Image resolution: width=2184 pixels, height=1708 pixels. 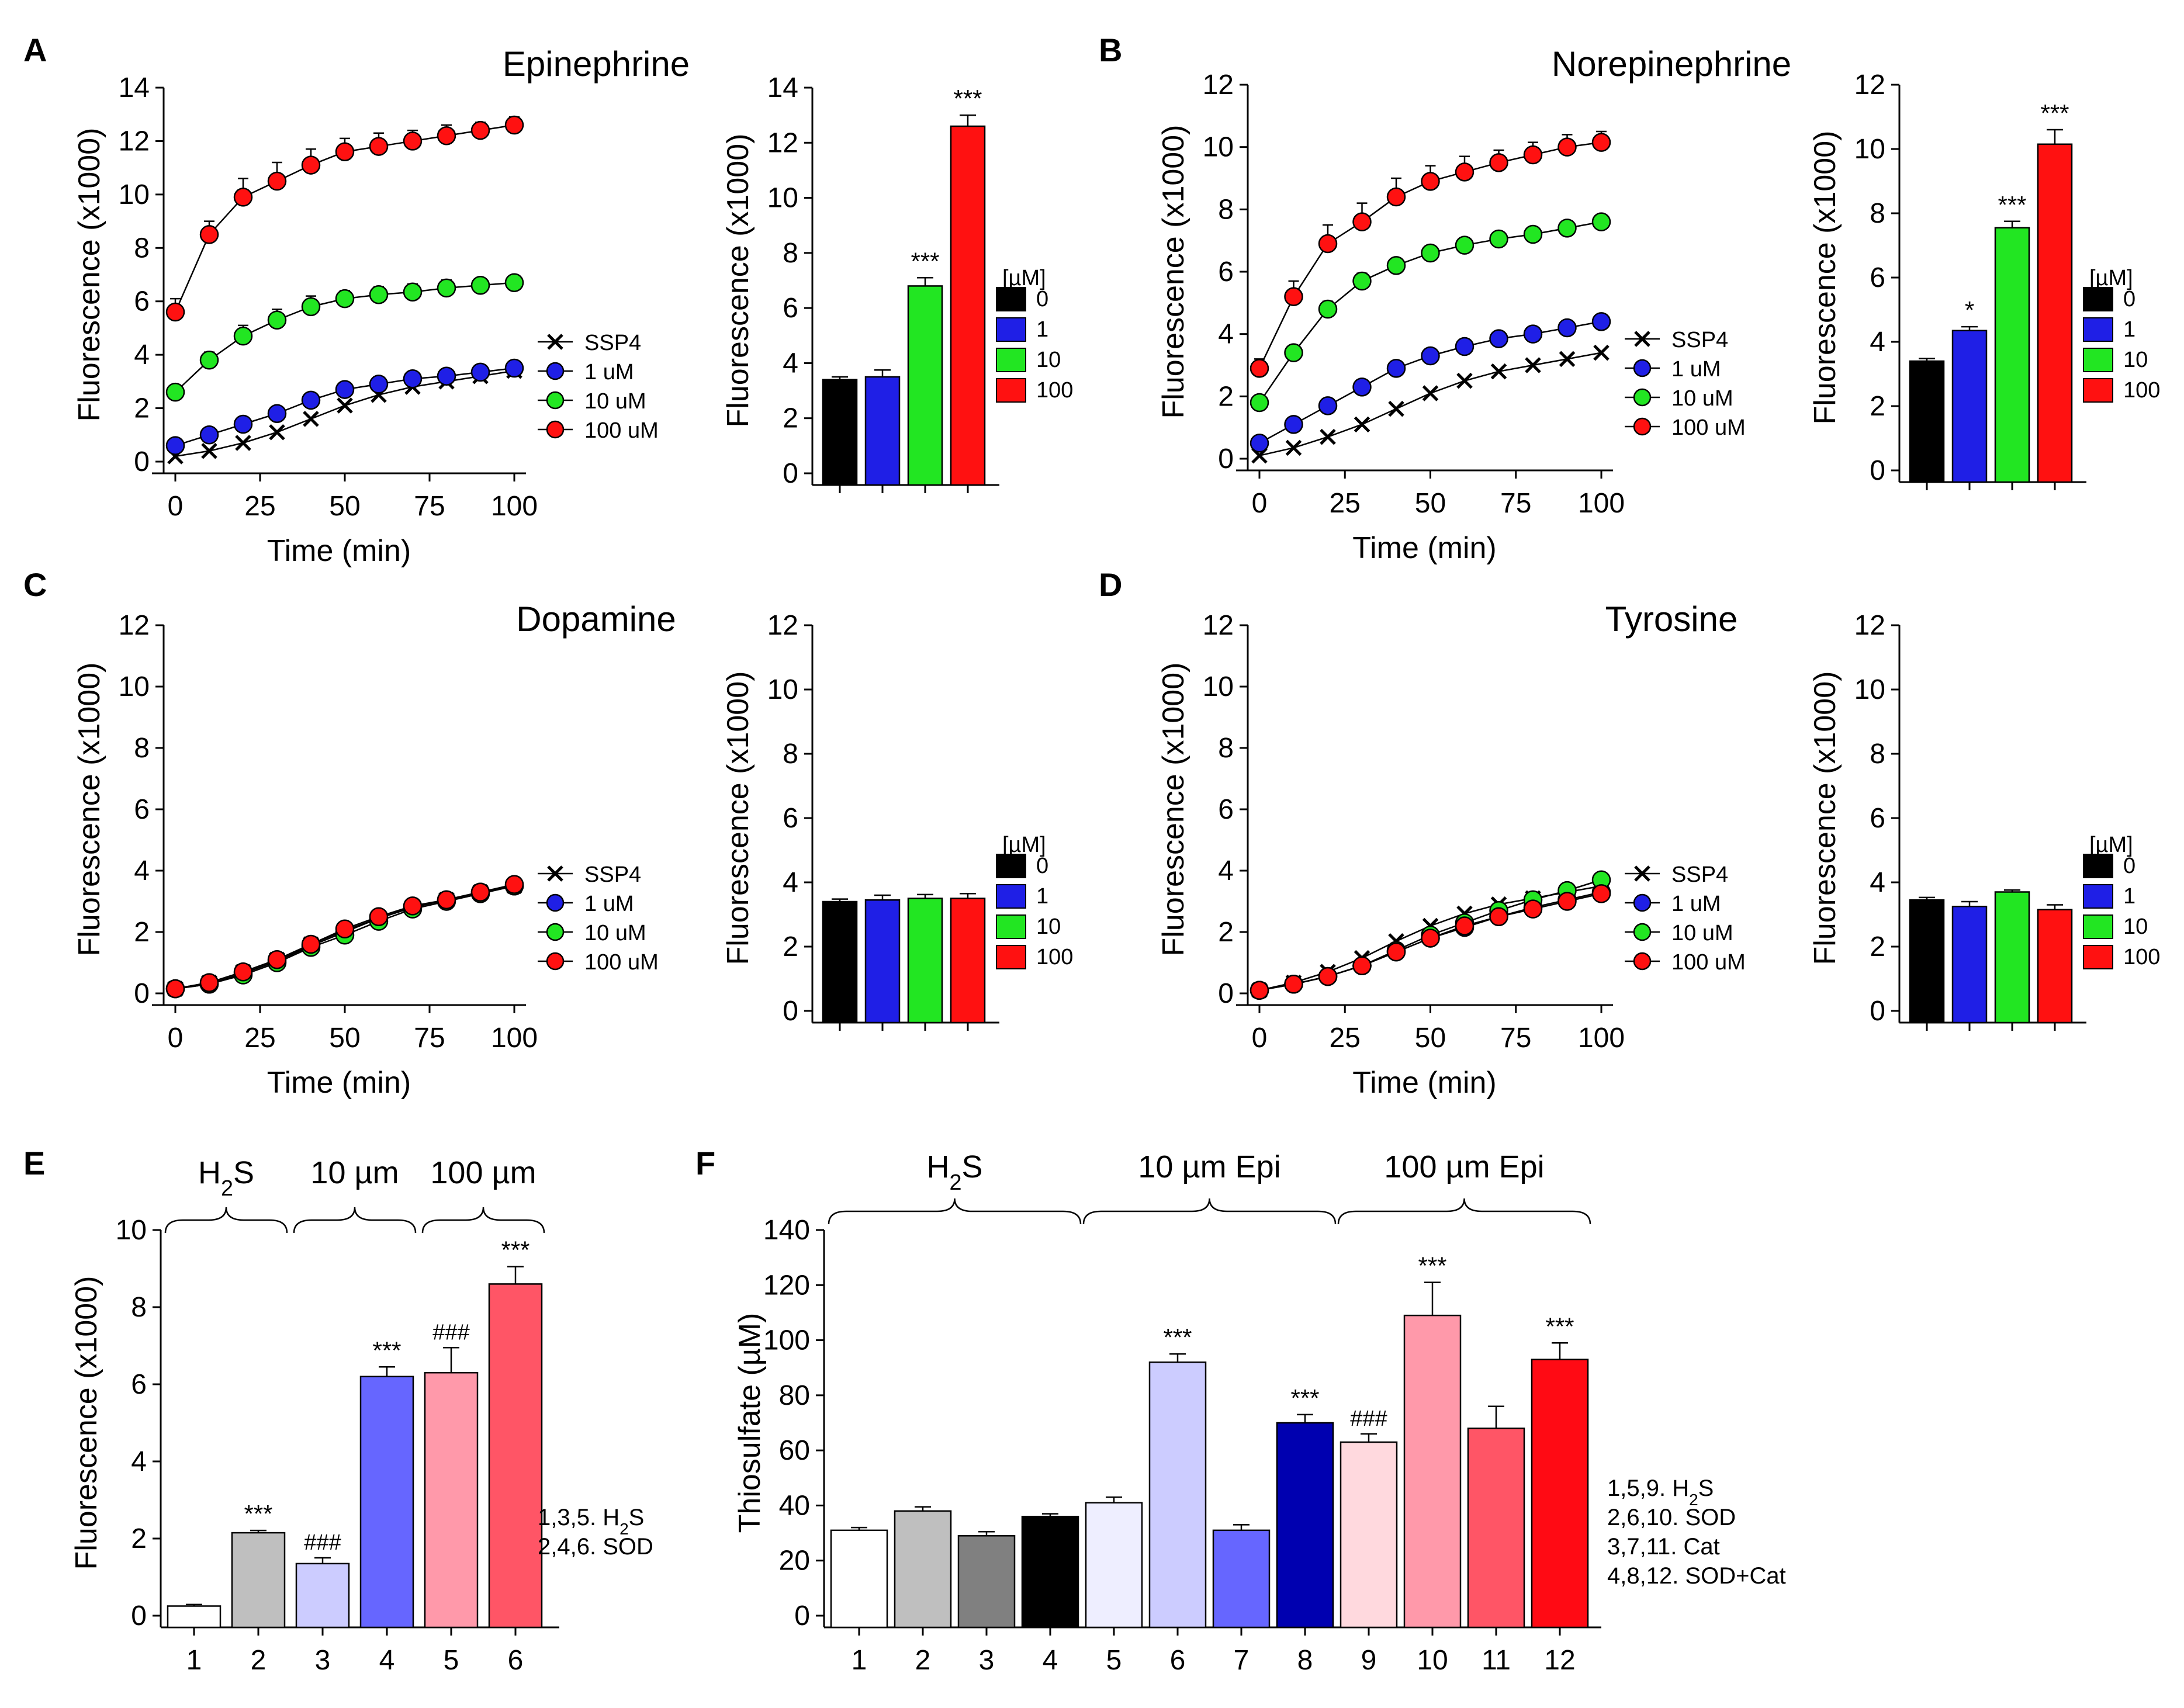 What do you see at coordinates (142, 809) in the screenshot?
I see `y-tick-label: 6` at bounding box center [142, 809].